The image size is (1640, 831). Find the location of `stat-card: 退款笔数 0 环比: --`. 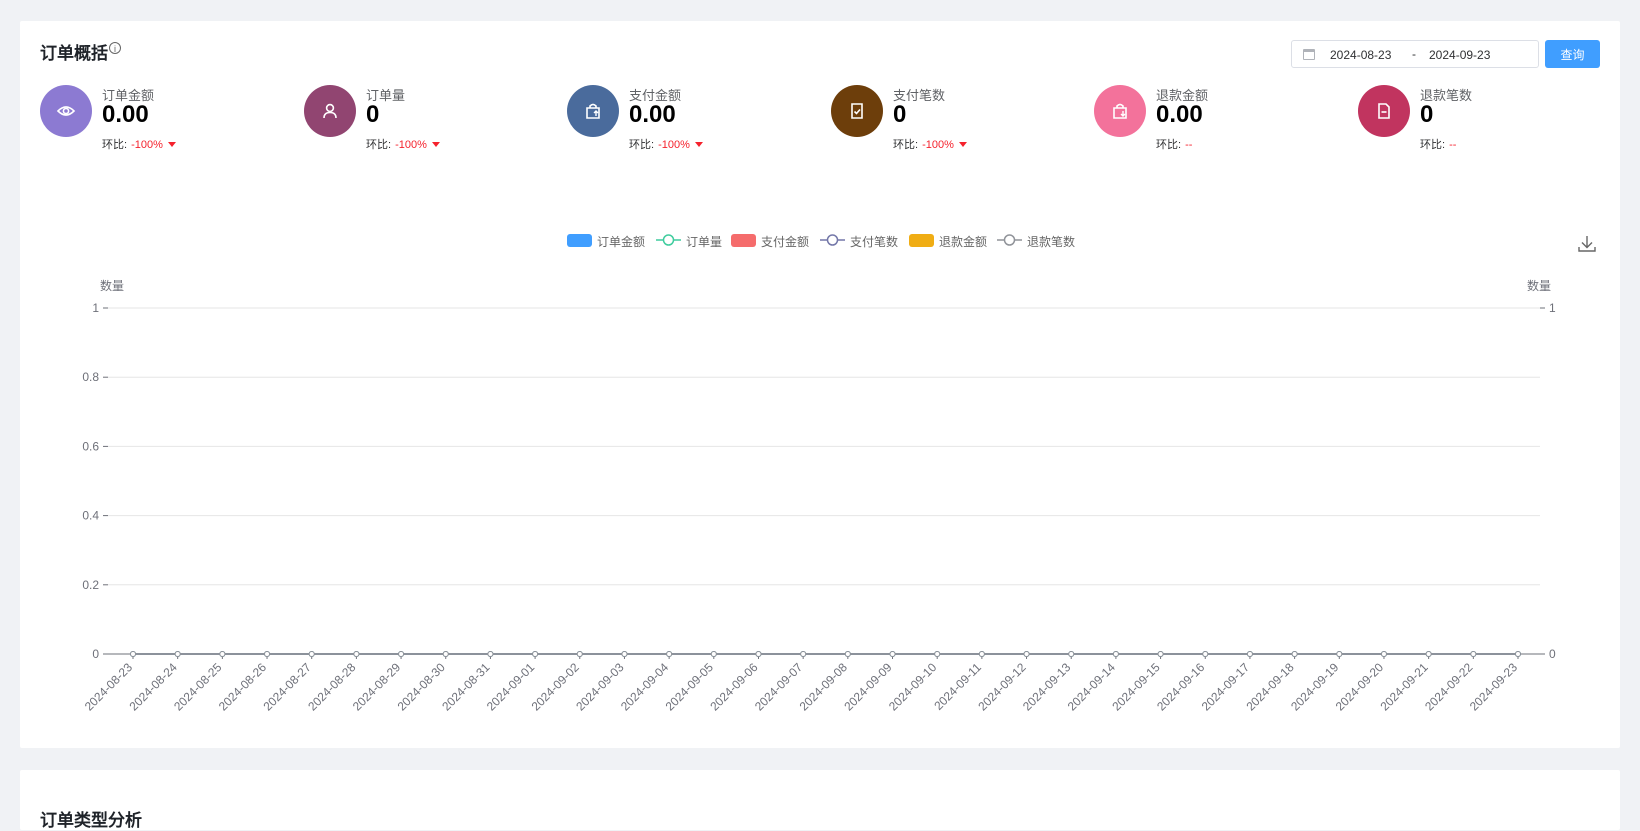

stat-card: 退款笔数 0 环比: -- is located at coordinates (1483, 120).